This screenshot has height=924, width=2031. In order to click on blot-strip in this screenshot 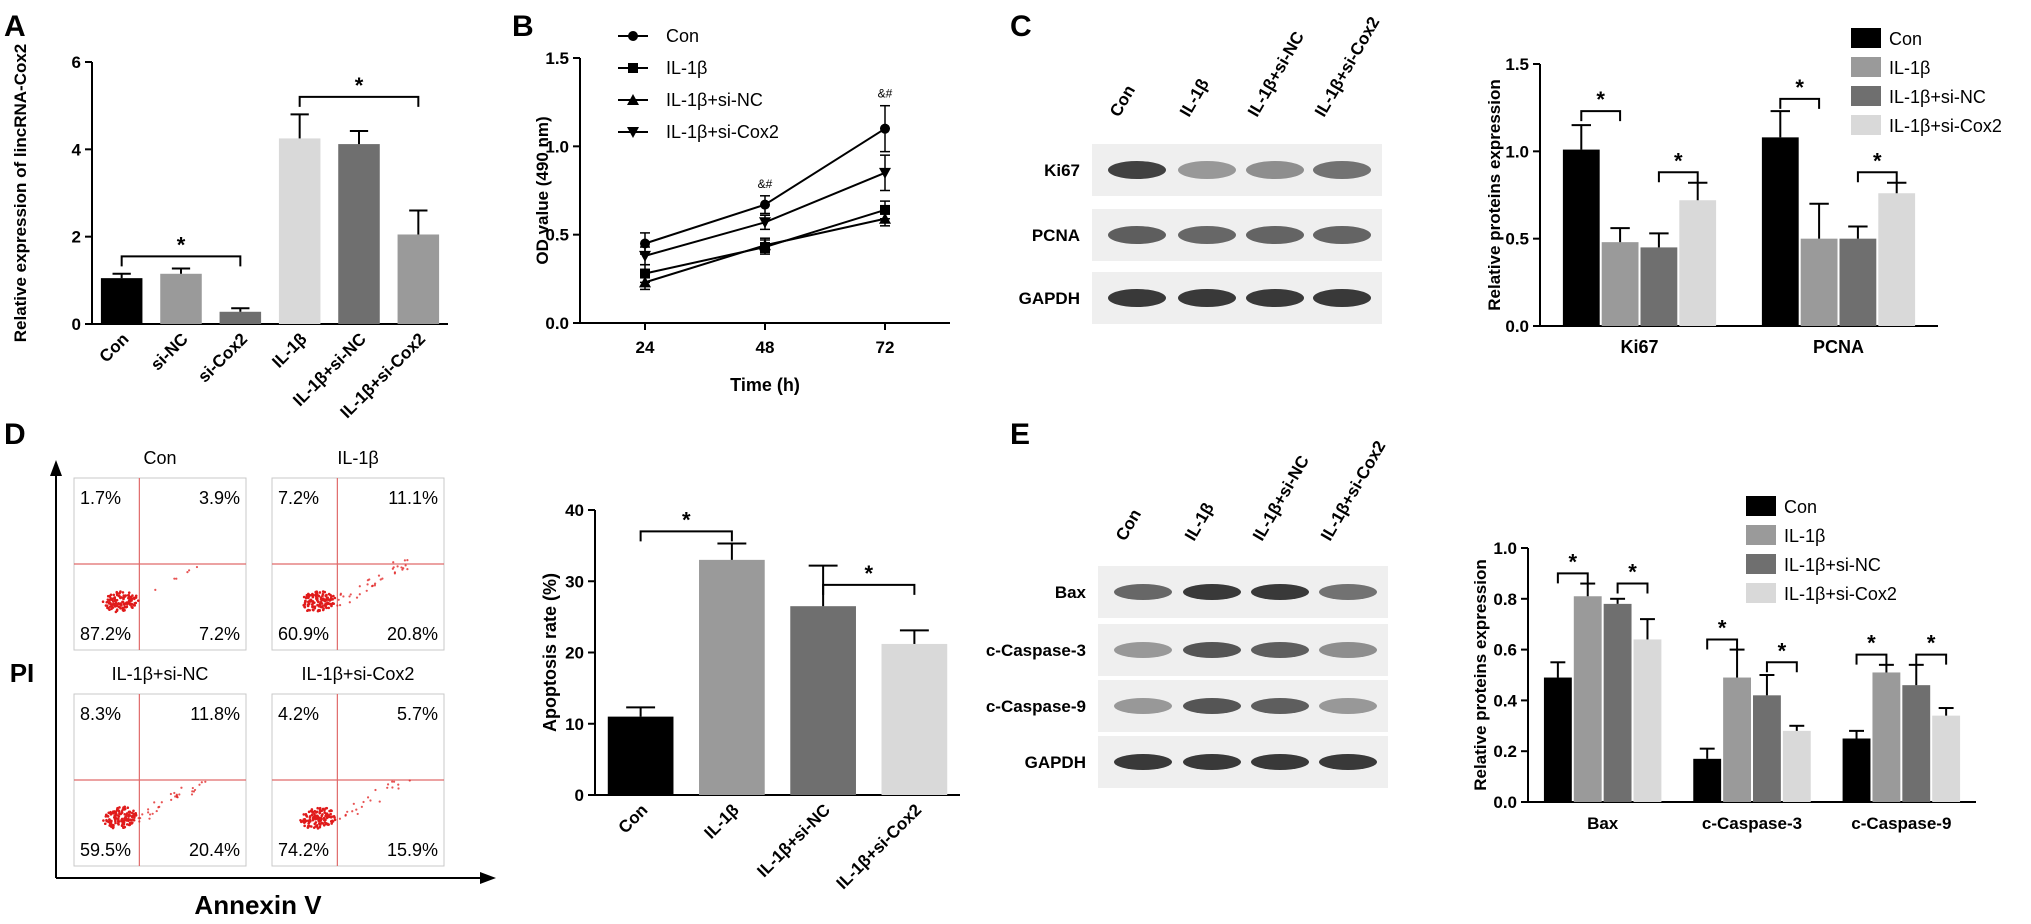, I will do `click(1243, 706)`.